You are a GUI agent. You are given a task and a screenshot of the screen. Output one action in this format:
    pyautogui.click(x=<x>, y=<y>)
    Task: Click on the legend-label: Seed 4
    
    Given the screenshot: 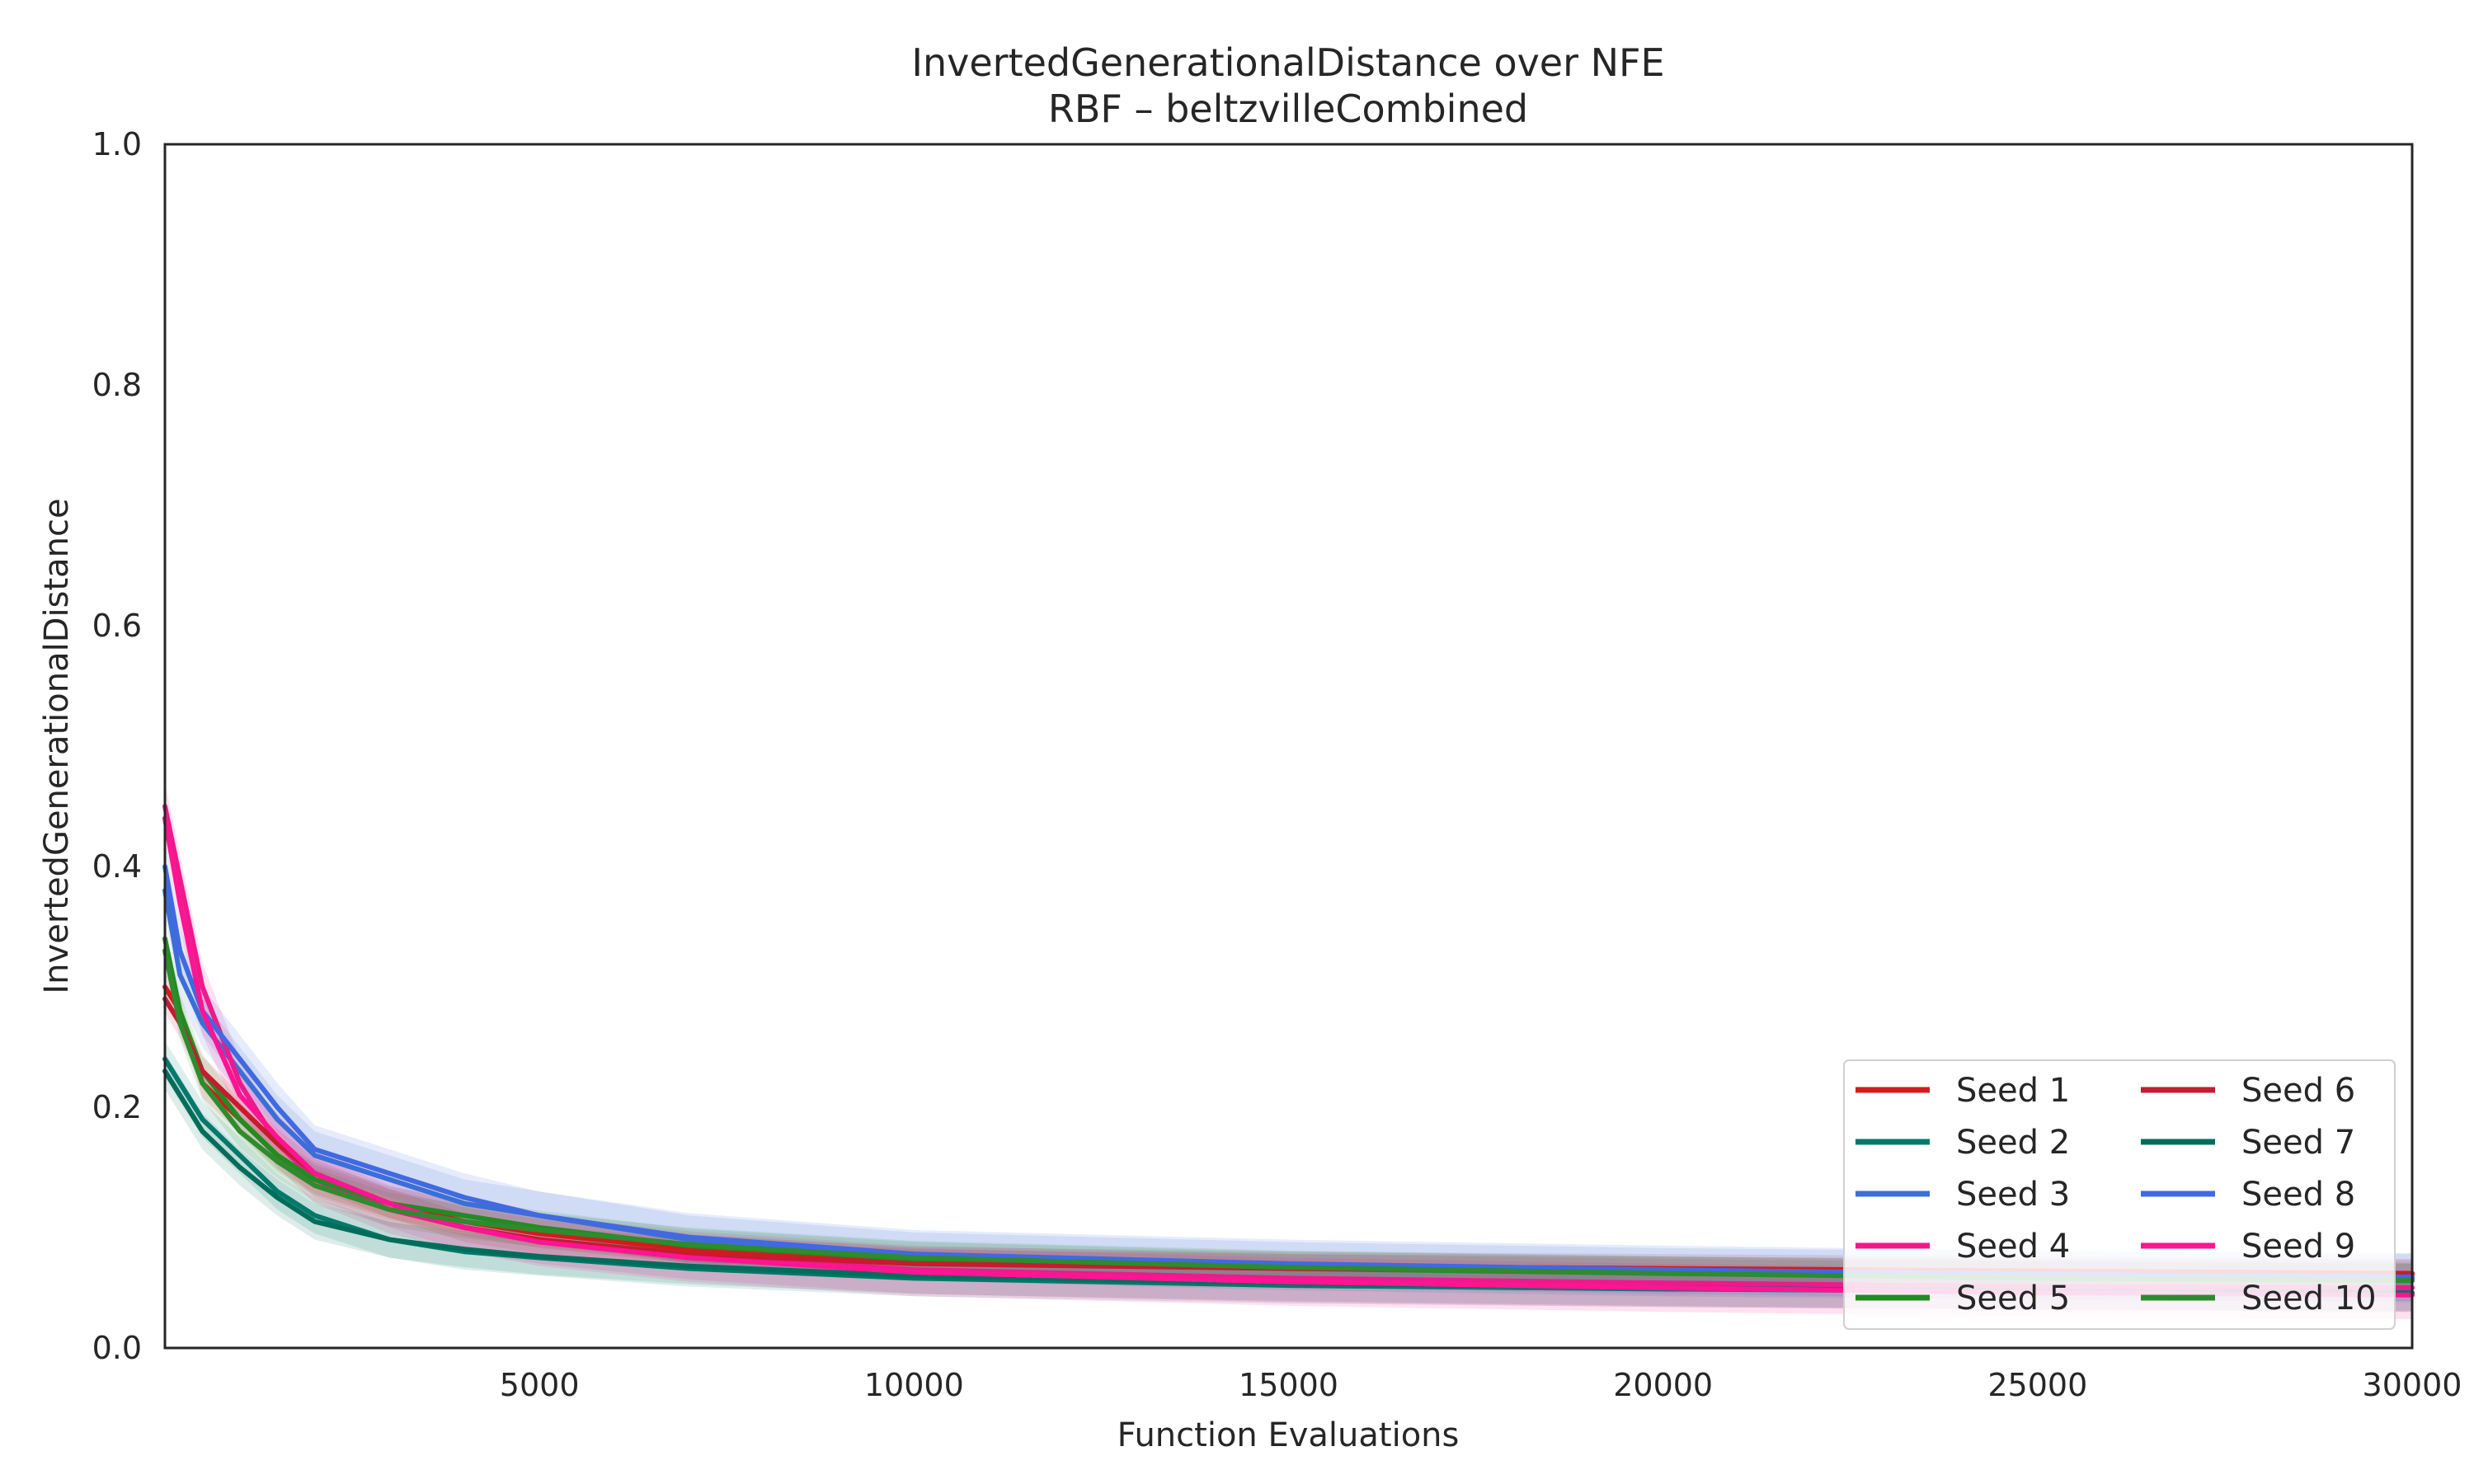 What is the action you would take?
    pyautogui.click(x=2013, y=1247)
    